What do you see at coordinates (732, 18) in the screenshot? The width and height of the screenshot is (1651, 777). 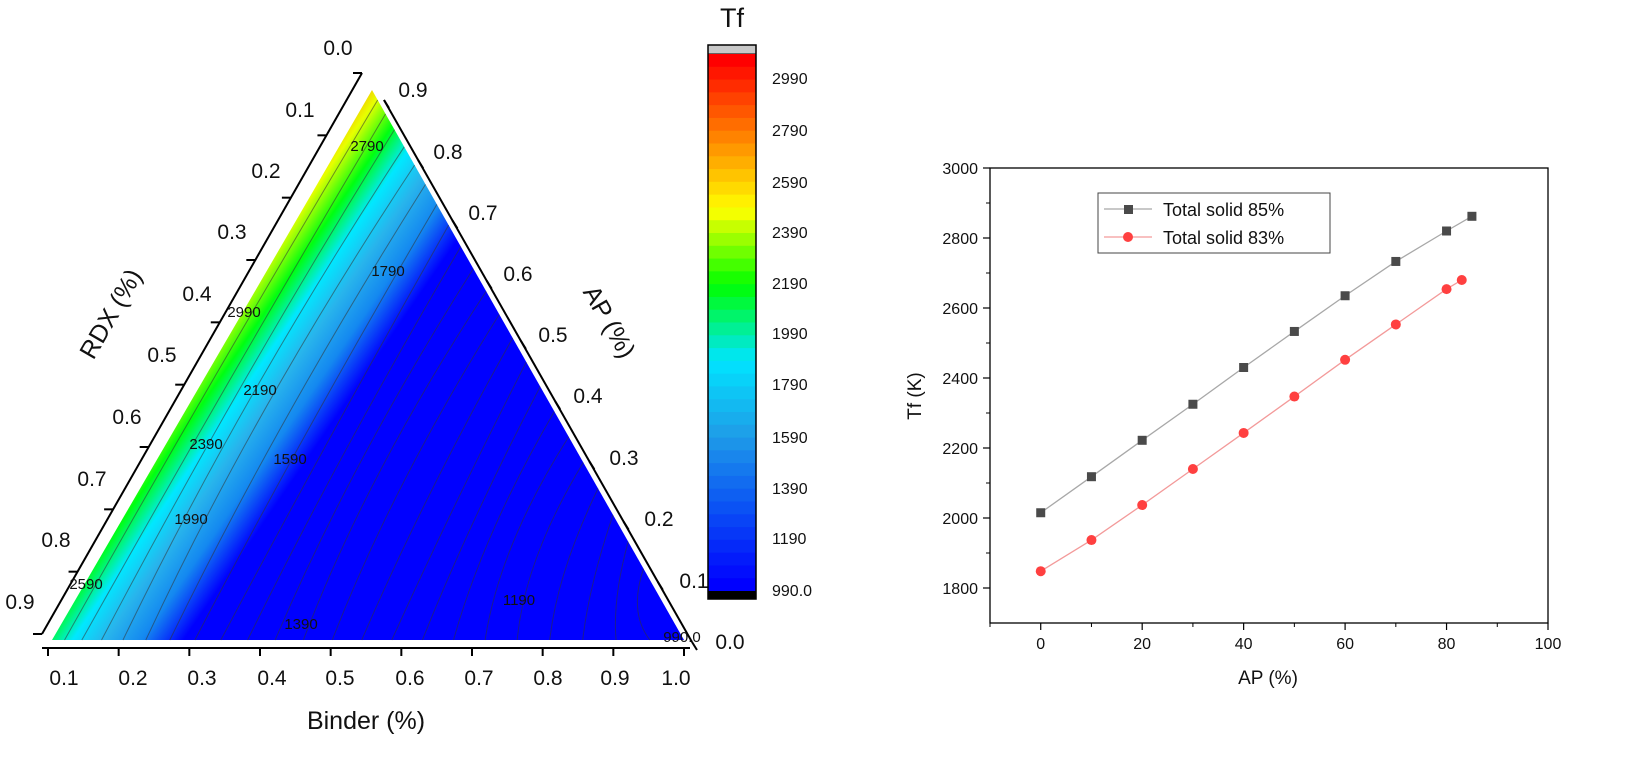 I see `colorbar-title: Tf` at bounding box center [732, 18].